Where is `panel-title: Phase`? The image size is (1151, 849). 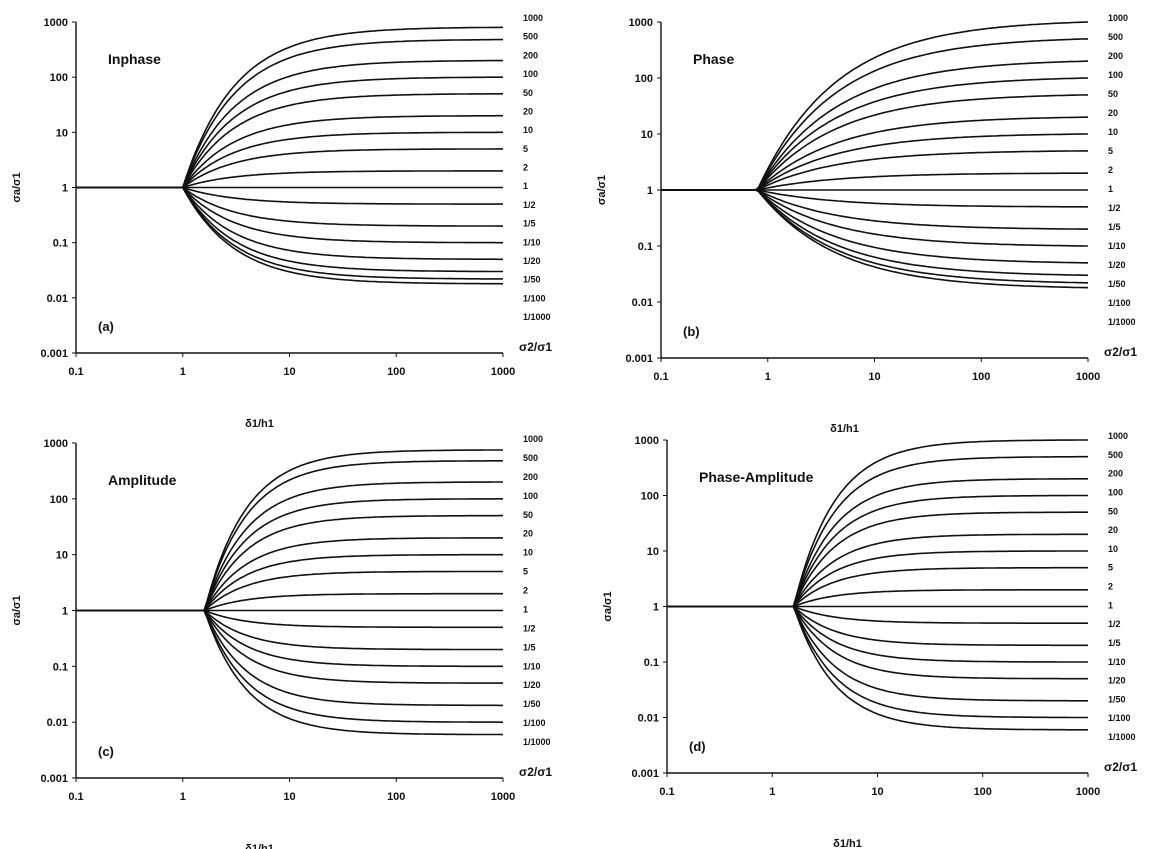
panel-title: Phase is located at coordinates (713, 59).